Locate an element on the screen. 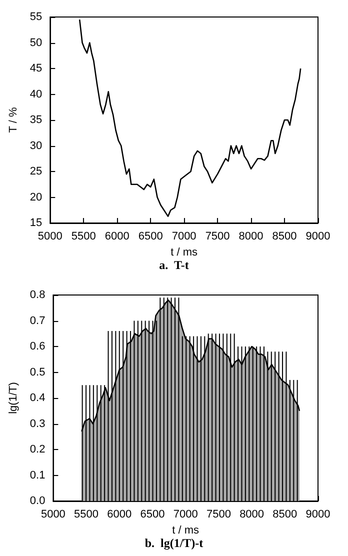  y-tick-label: 0.5 is located at coordinates (38, 372).